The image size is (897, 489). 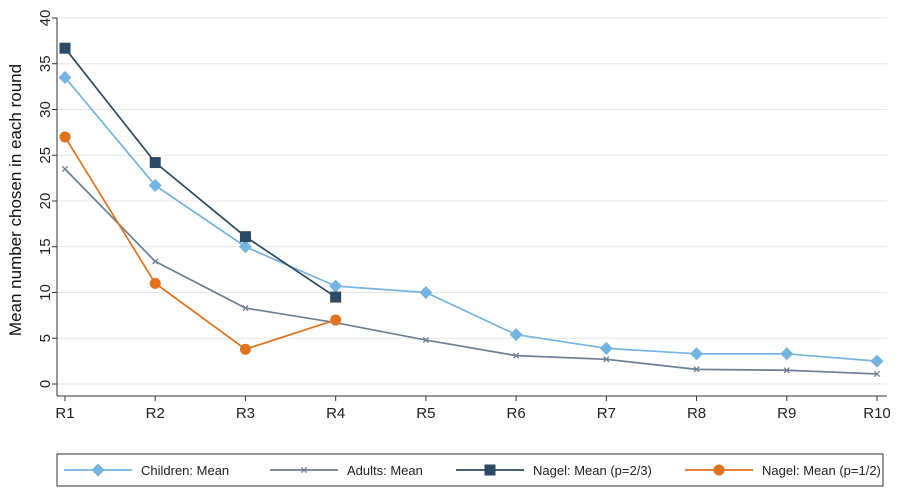 I want to click on series-4-point-R2, so click(x=155, y=283).